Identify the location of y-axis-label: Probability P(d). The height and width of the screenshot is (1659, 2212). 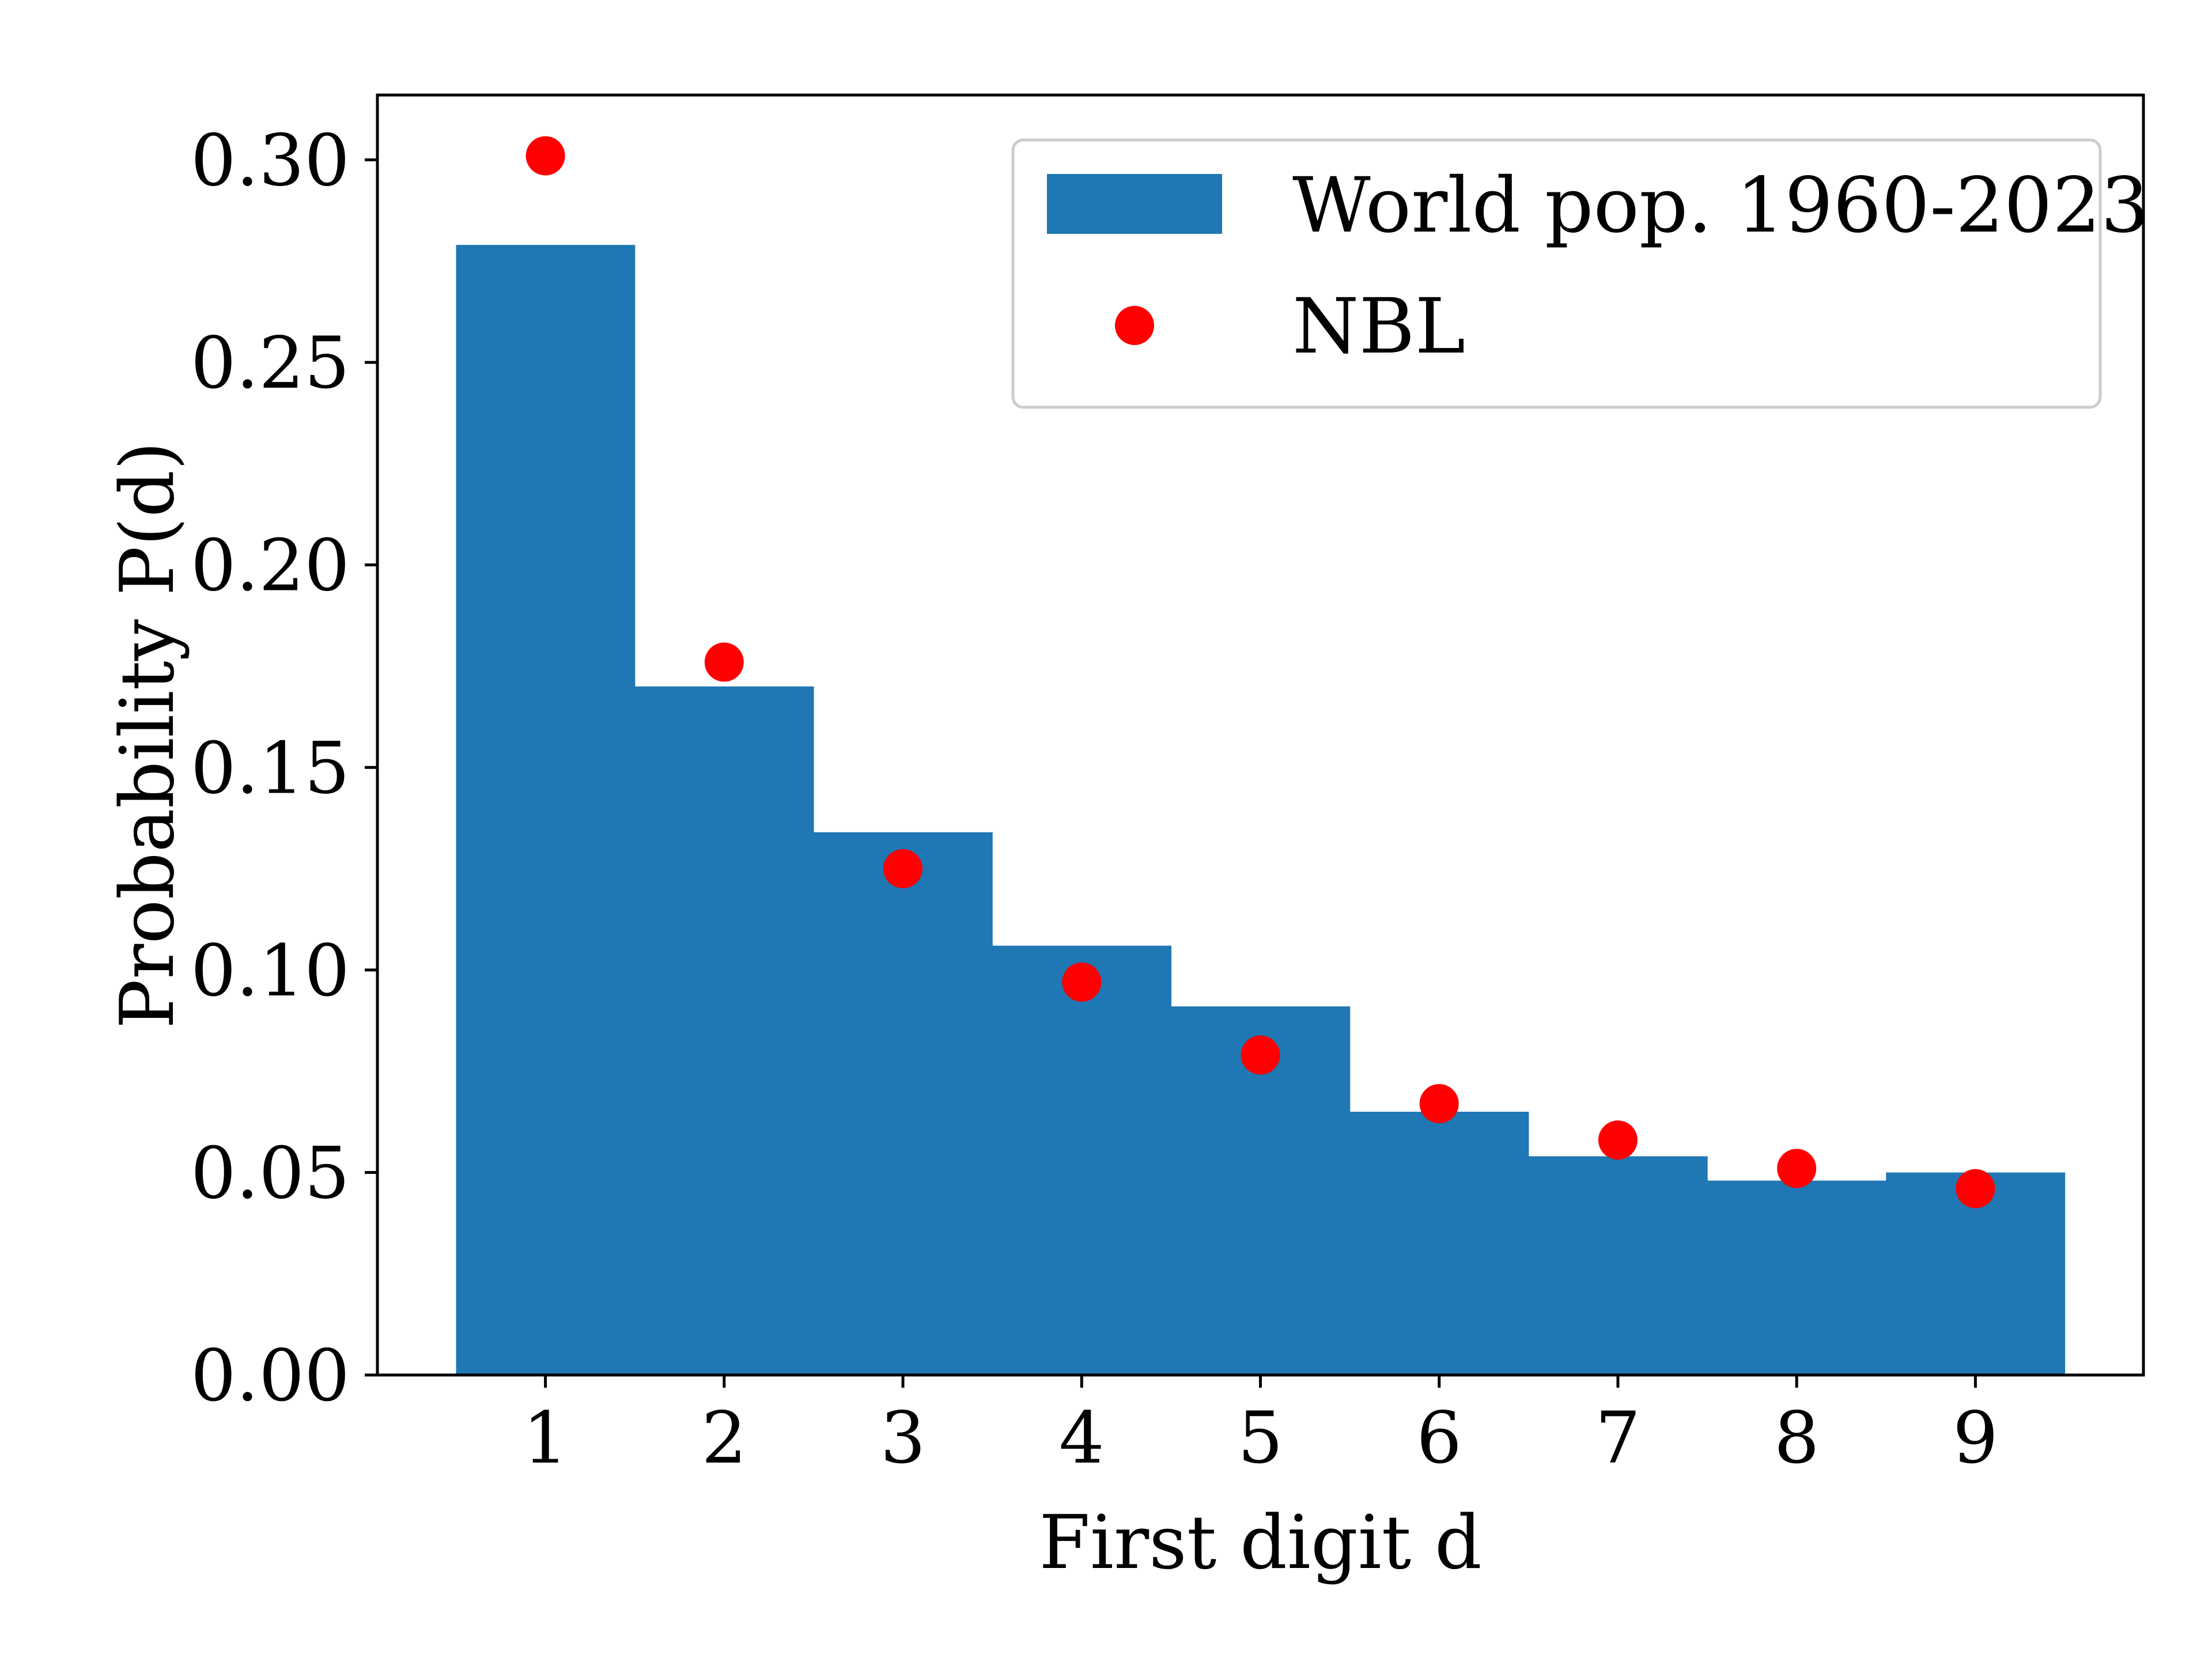
(148, 735).